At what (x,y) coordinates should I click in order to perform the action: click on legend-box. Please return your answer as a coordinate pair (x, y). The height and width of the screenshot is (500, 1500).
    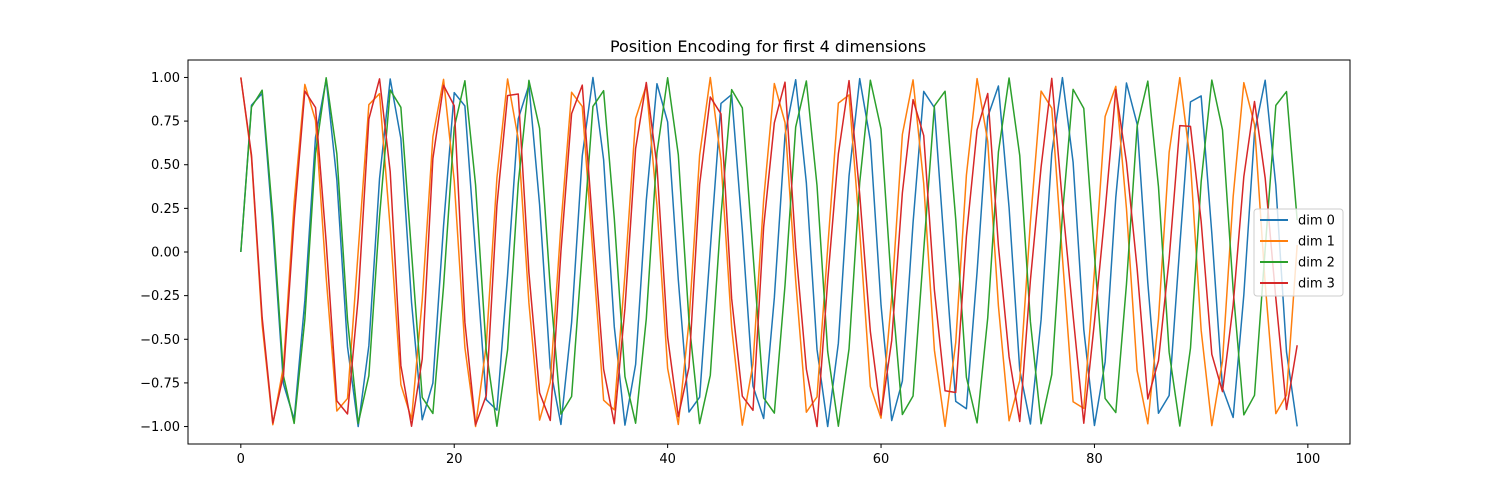
    Looking at the image, I should click on (1298, 252).